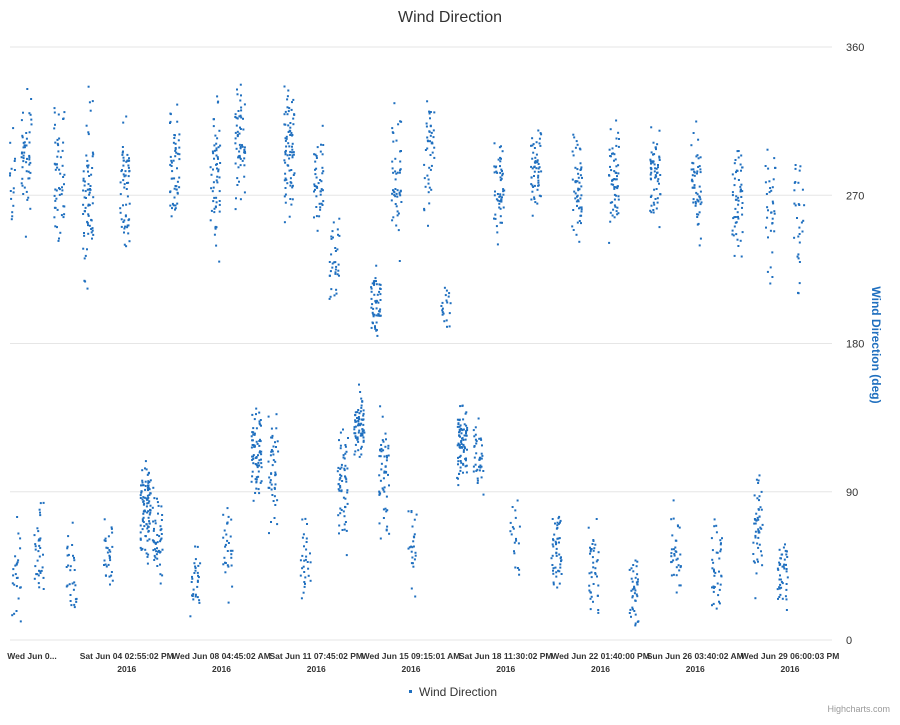 The width and height of the screenshot is (900, 725). I want to click on credits-link: Highcharts.com, so click(858, 709).